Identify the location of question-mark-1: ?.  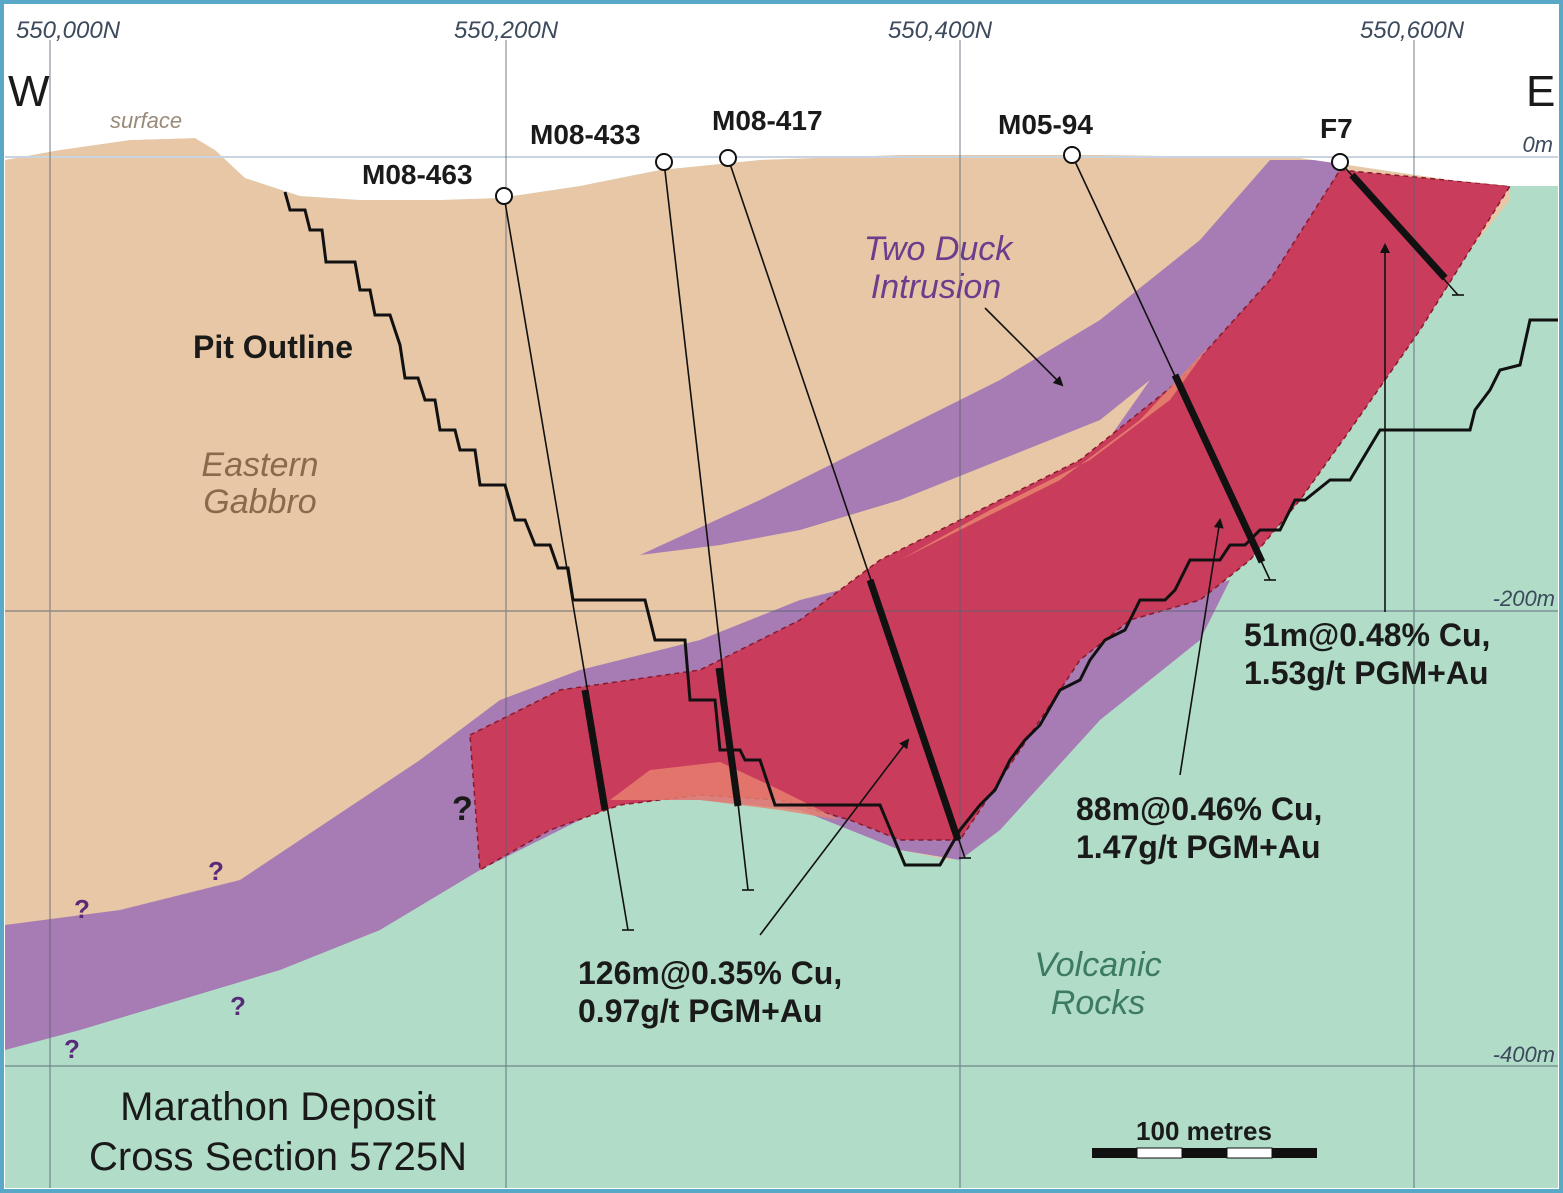
(216, 871).